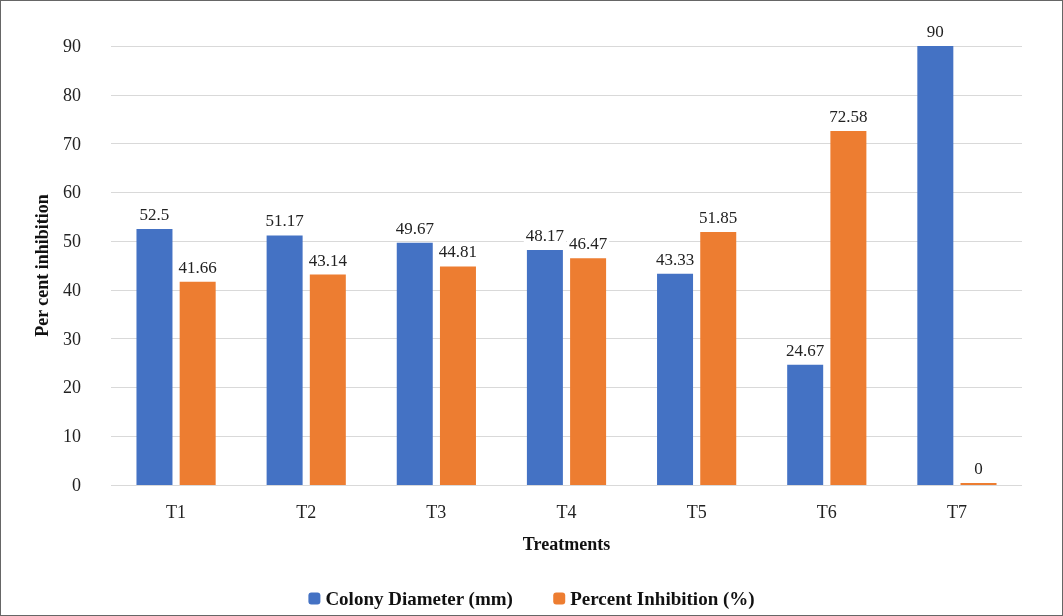  Describe the element at coordinates (566, 544) in the screenshot. I see `x-axis-title: Treatments` at that location.